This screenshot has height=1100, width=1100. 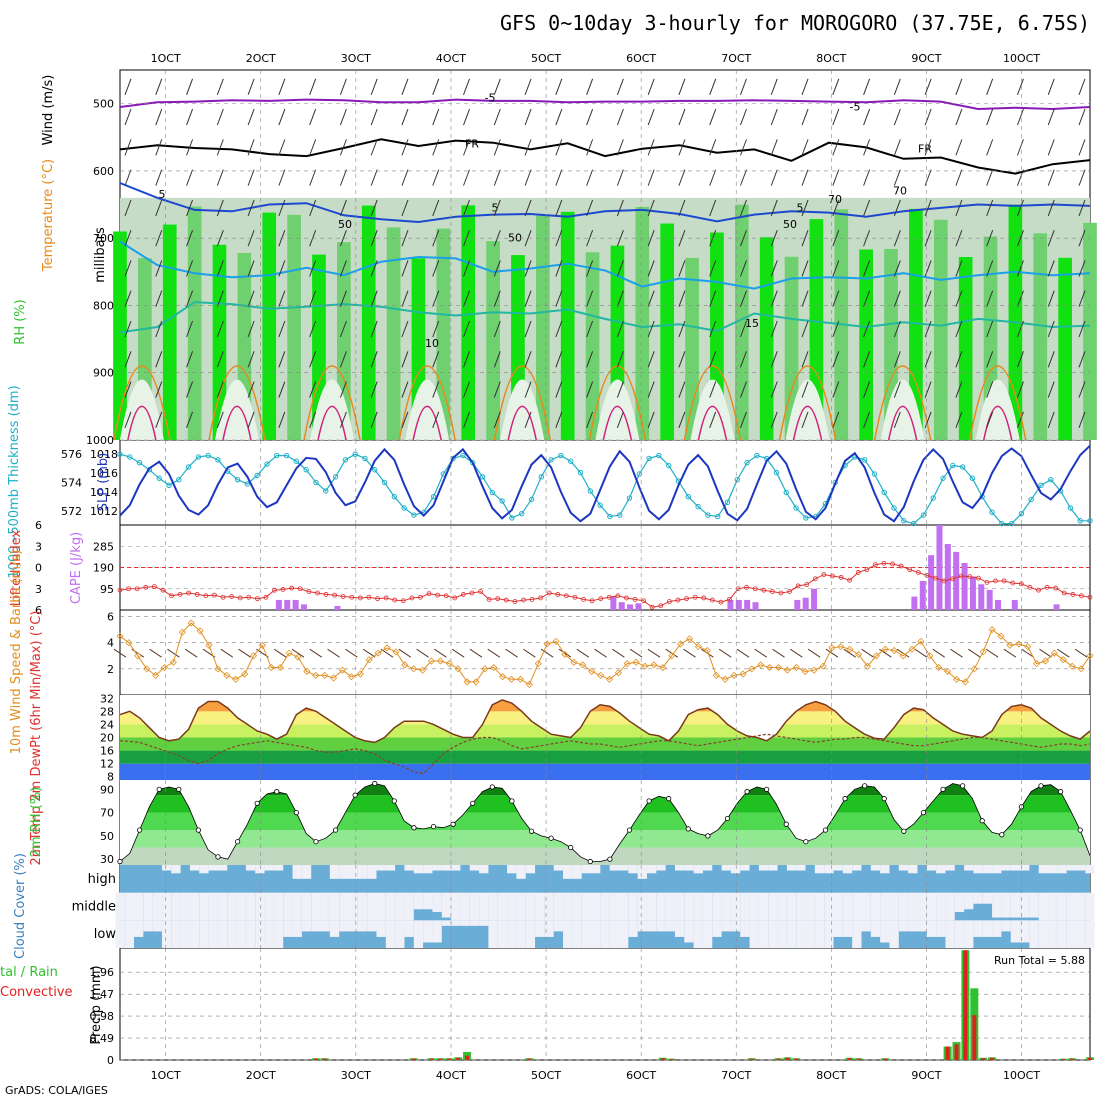 I want to click on temp-line, so click(x=605, y=721).